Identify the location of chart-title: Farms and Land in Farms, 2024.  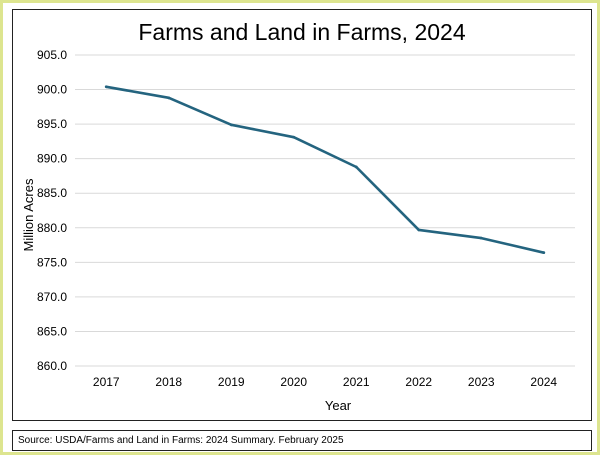
(301, 32).